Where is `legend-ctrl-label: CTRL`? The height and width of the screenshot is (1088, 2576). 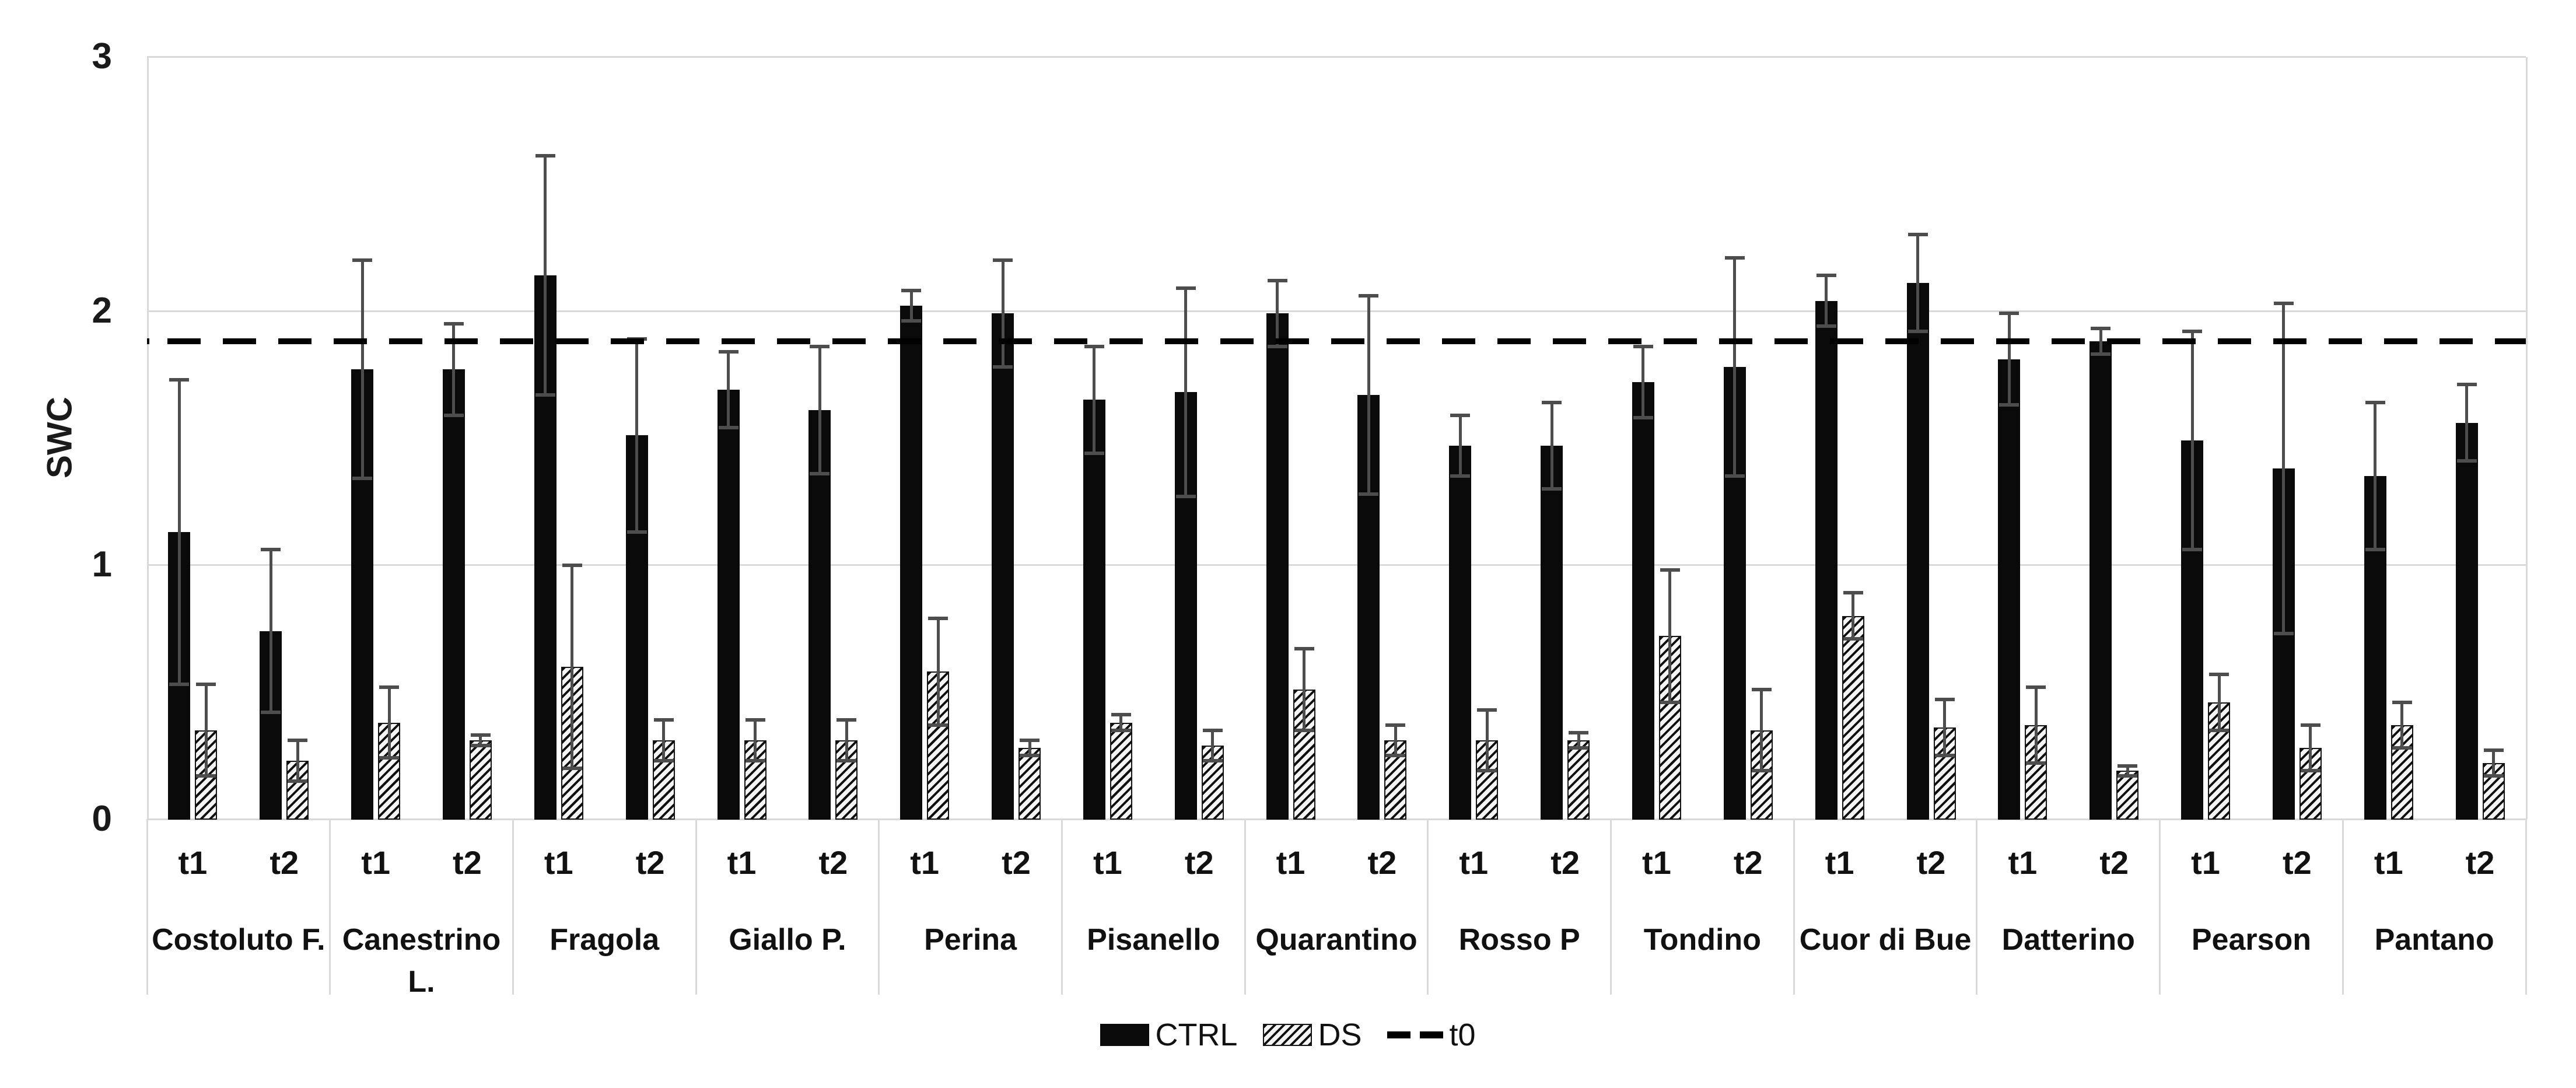 legend-ctrl-label: CTRL is located at coordinates (1196, 1034).